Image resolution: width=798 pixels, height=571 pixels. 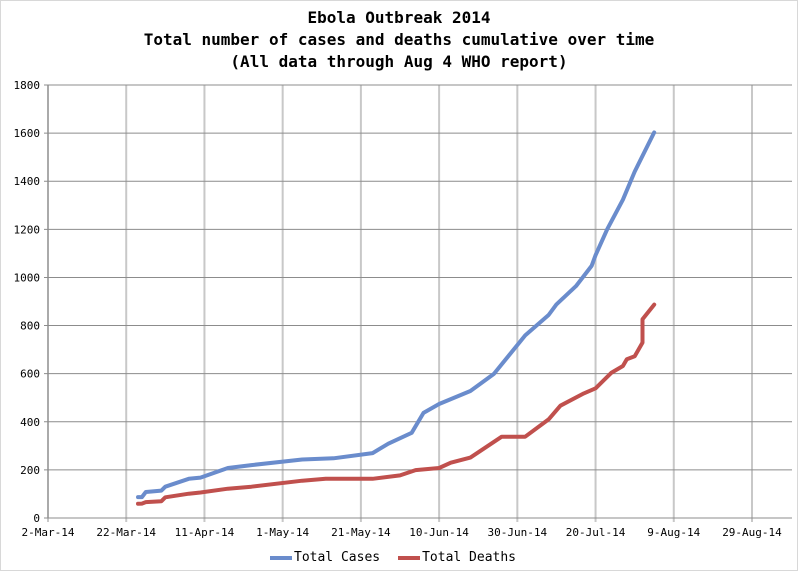 I want to click on x-tick-label: 29-Aug-14, so click(x=752, y=532).